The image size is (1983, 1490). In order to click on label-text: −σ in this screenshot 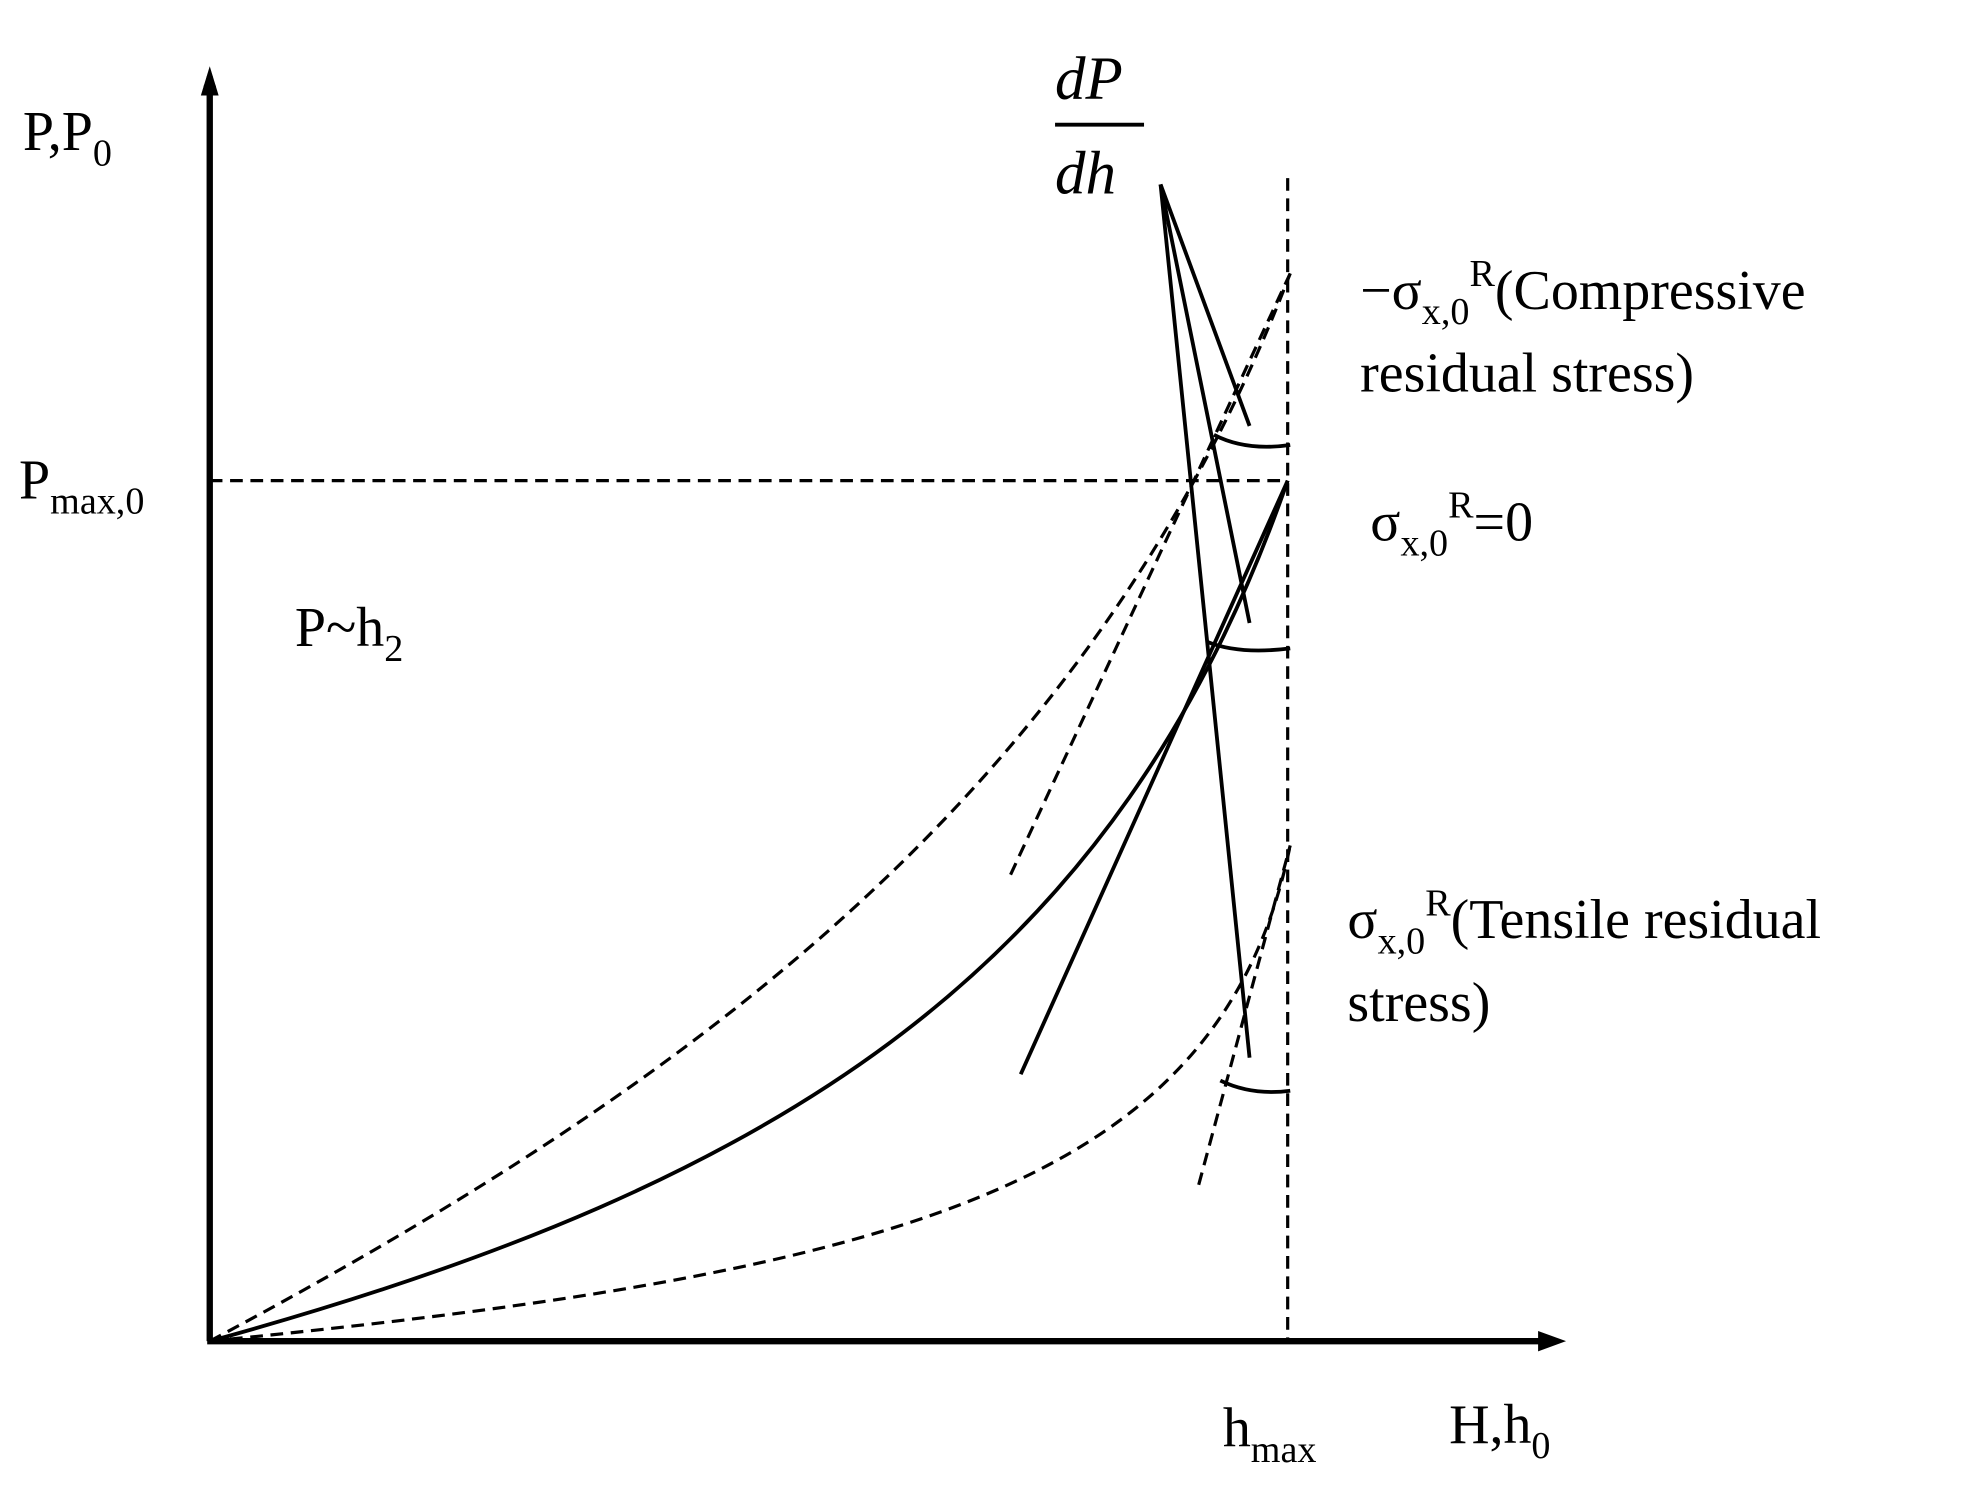, I will do `click(1391, 291)`.